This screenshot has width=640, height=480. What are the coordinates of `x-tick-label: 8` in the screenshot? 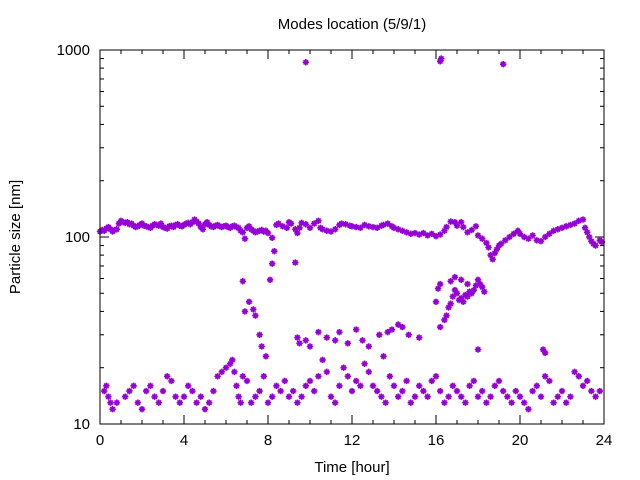 It's located at (268, 440).